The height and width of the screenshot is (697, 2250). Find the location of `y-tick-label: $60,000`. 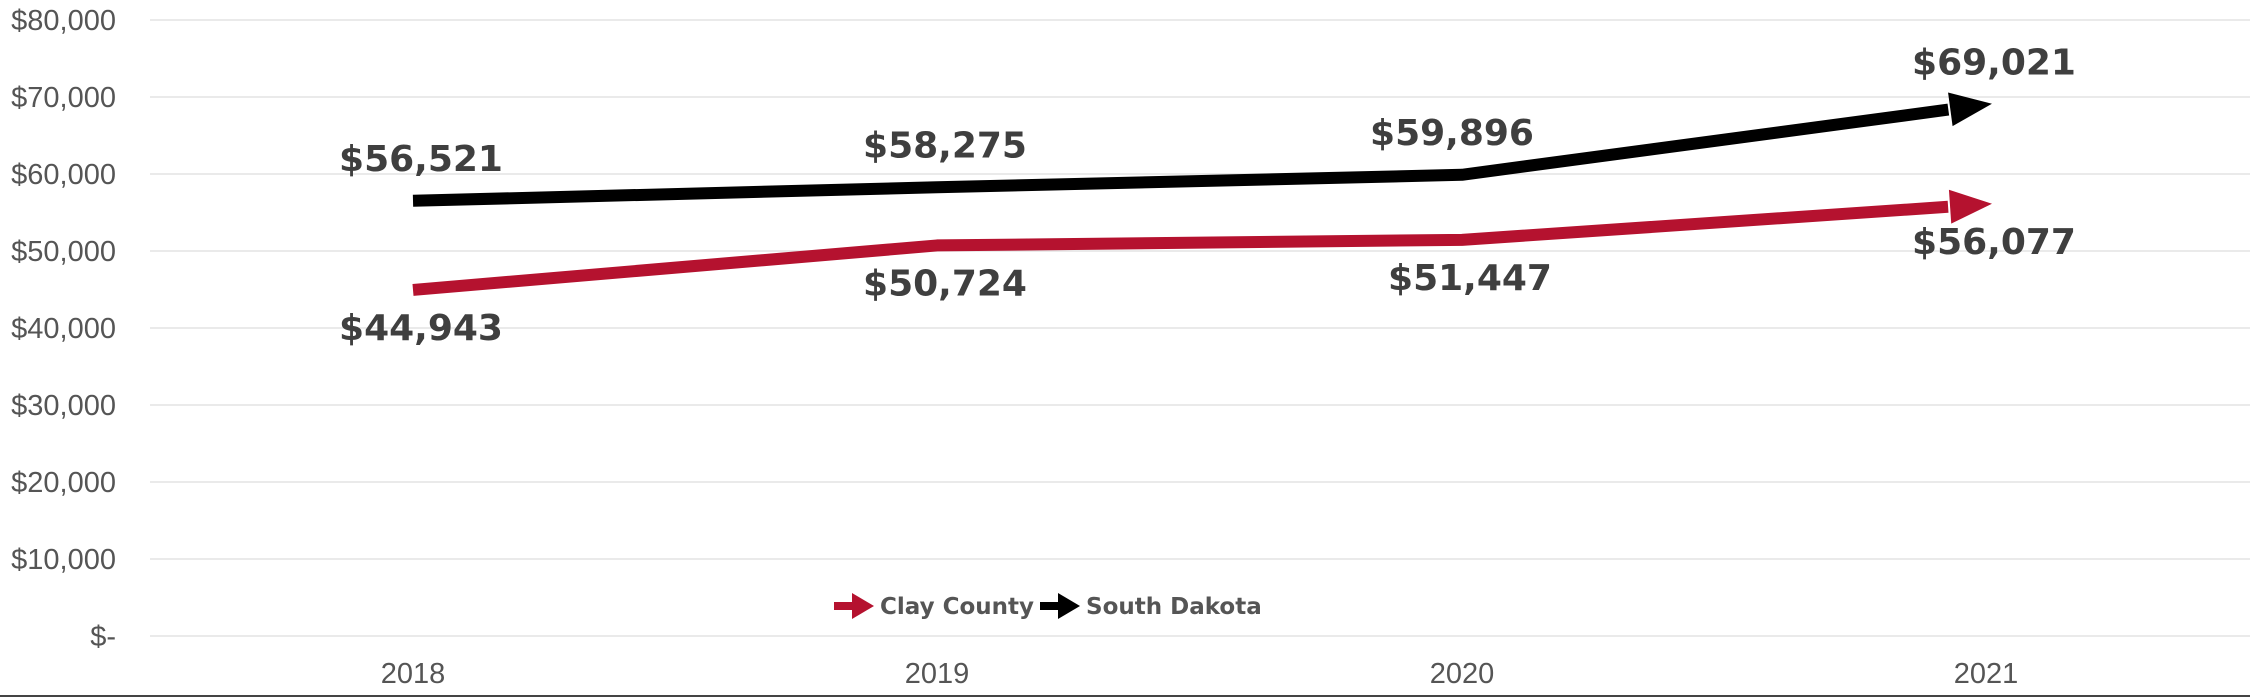

y-tick-label: $60,000 is located at coordinates (63, 175).